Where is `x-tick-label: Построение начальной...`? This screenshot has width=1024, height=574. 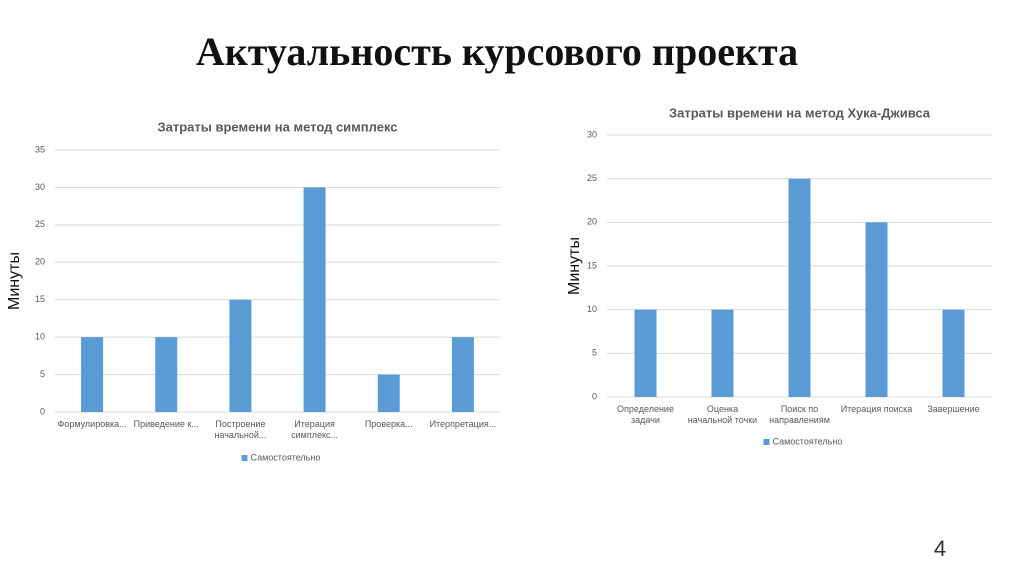
x-tick-label: Построение начальной... is located at coordinates (240, 429).